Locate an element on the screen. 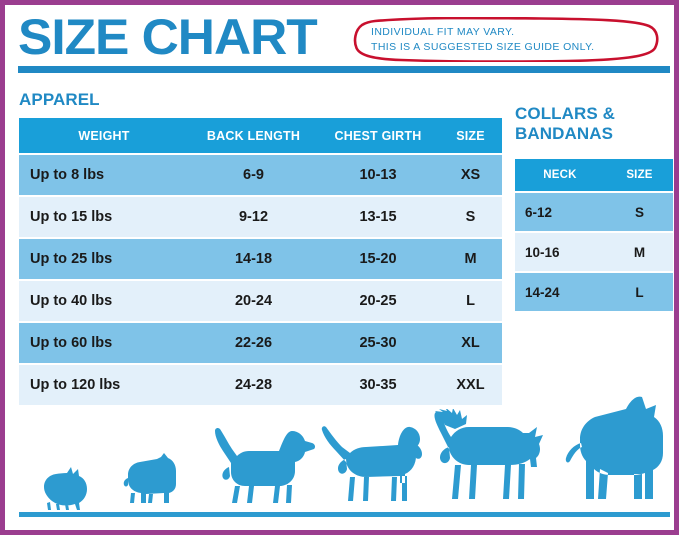  cell-chest-girth: 30-35 is located at coordinates (378, 385).